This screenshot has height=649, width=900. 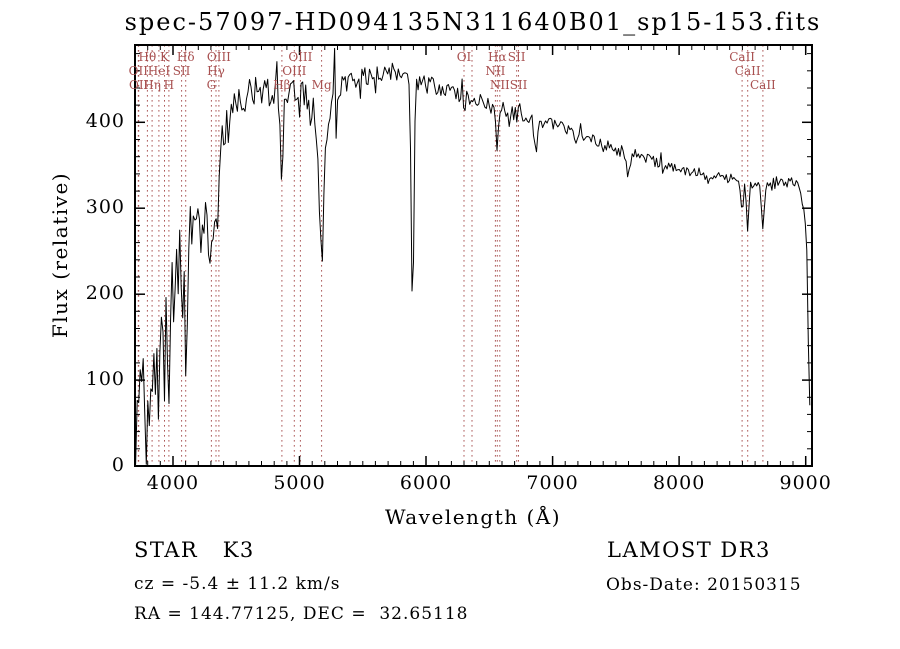 I want to click on obs-date-text: Obs-Date: 20150315, so click(x=704, y=585).